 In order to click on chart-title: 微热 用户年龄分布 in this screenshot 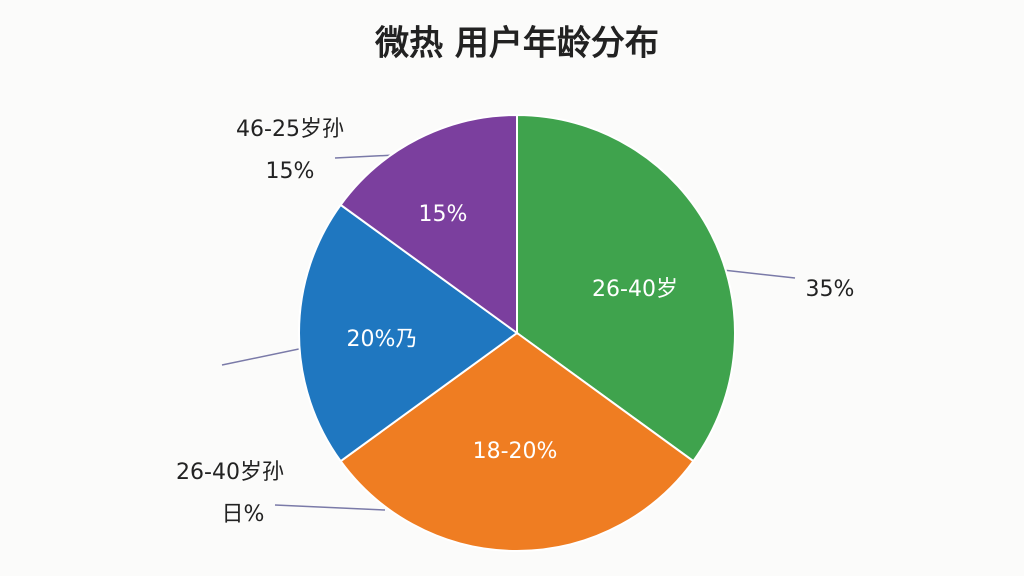, I will do `click(516, 44)`.